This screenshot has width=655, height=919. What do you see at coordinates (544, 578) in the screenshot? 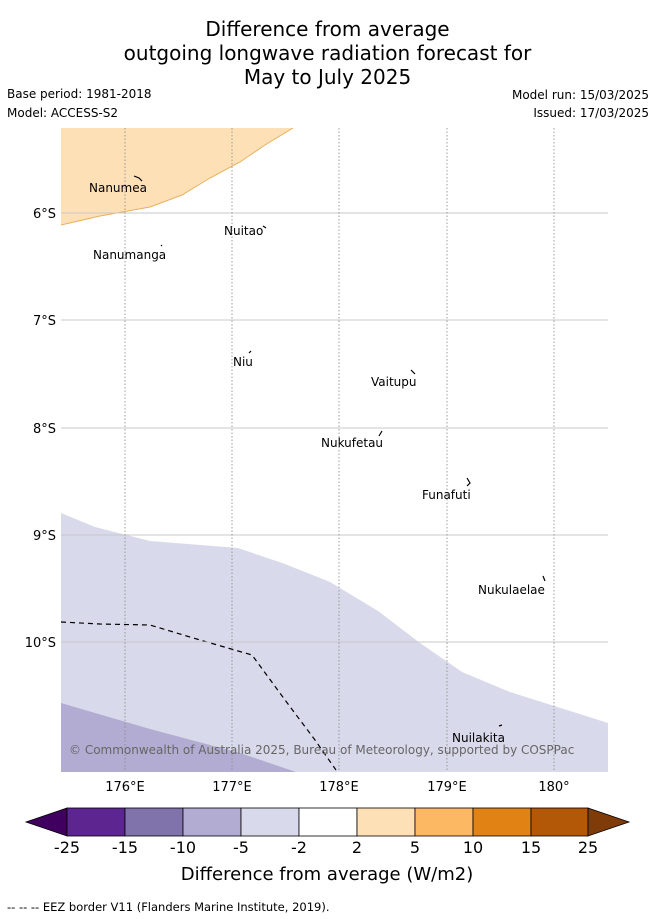
I see `island-shape-nukulaelae` at bounding box center [544, 578].